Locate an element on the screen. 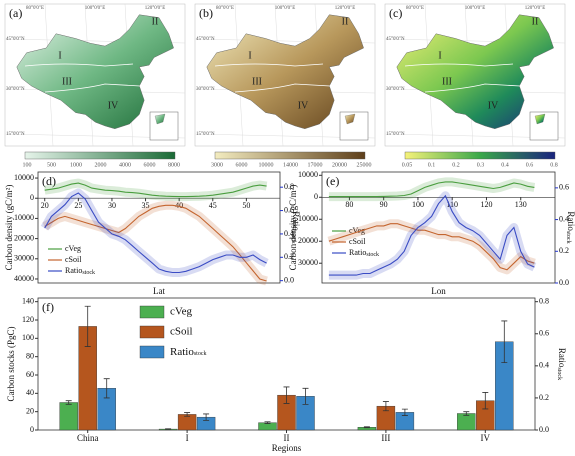 The width and height of the screenshot is (575, 456). inset-map is located at coordinates (350, 119).